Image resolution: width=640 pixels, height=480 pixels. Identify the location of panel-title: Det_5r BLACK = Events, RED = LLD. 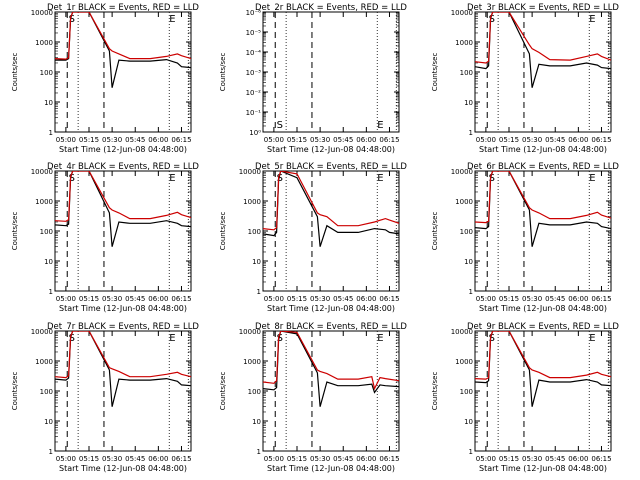
(331, 167).